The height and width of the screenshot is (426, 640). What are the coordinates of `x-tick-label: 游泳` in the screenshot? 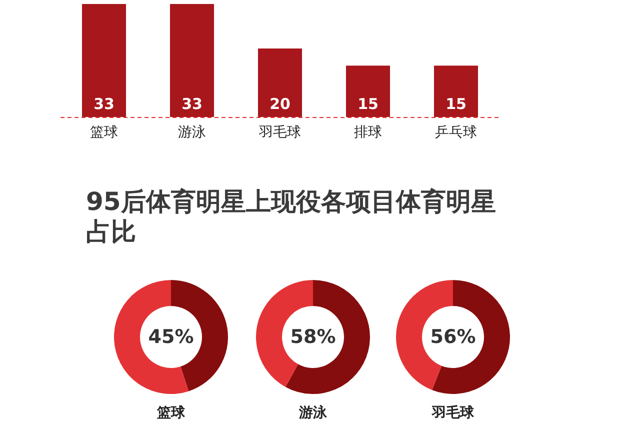 It's located at (192, 132).